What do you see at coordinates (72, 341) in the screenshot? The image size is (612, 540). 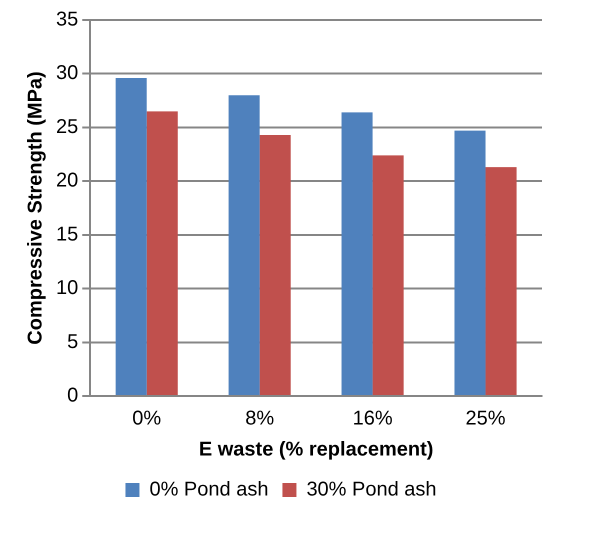 I see `y-tick-label: 5` at bounding box center [72, 341].